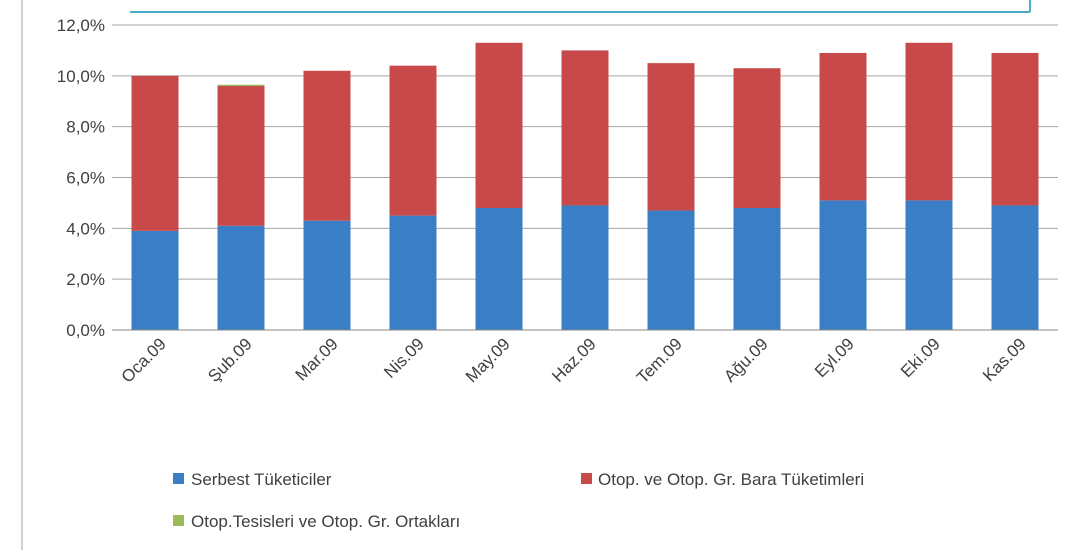 This screenshot has width=1080, height=550. What do you see at coordinates (85, 228) in the screenshot?
I see `y-tick-label: 4,0%` at bounding box center [85, 228].